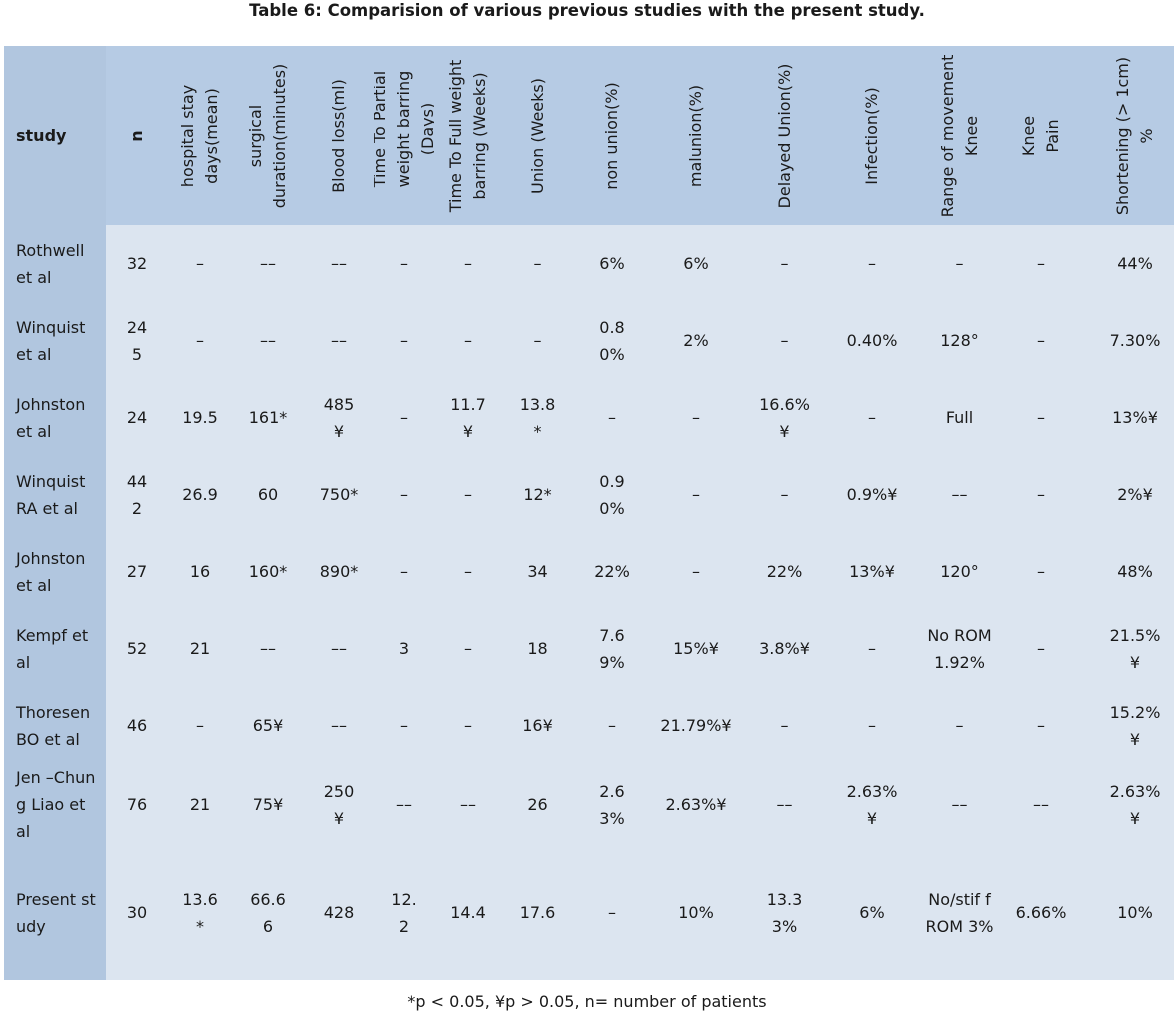  What do you see at coordinates (268, 804) in the screenshot?
I see `cell-text: 75¥` at bounding box center [268, 804].